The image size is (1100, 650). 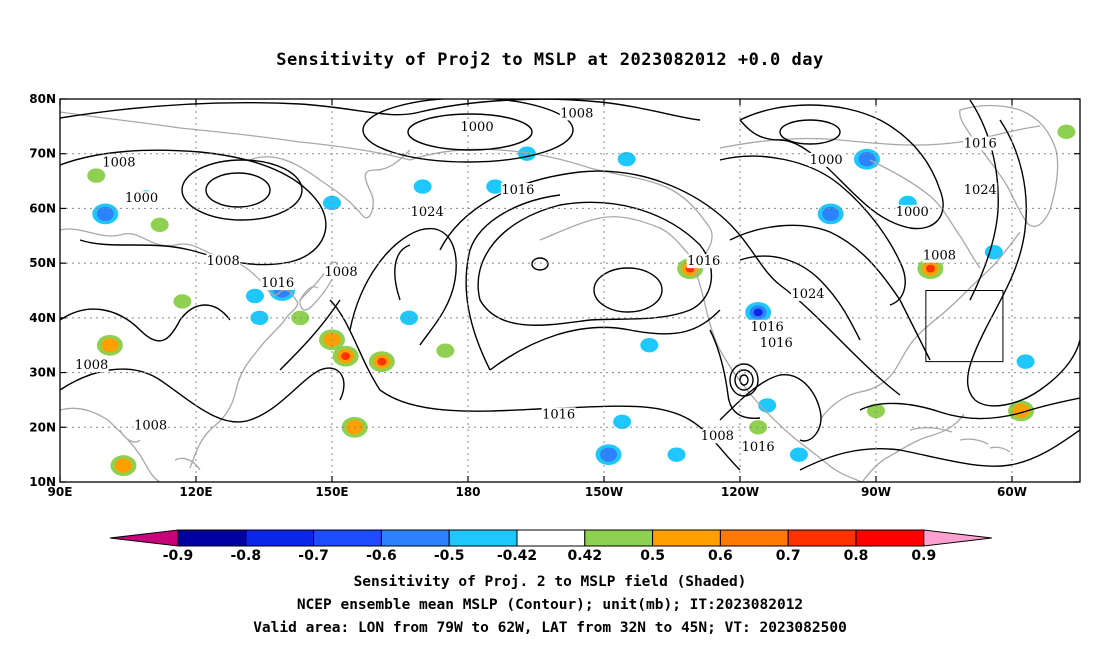 What do you see at coordinates (202, 395) in the screenshot?
I see `contour-1008-south` at bounding box center [202, 395].